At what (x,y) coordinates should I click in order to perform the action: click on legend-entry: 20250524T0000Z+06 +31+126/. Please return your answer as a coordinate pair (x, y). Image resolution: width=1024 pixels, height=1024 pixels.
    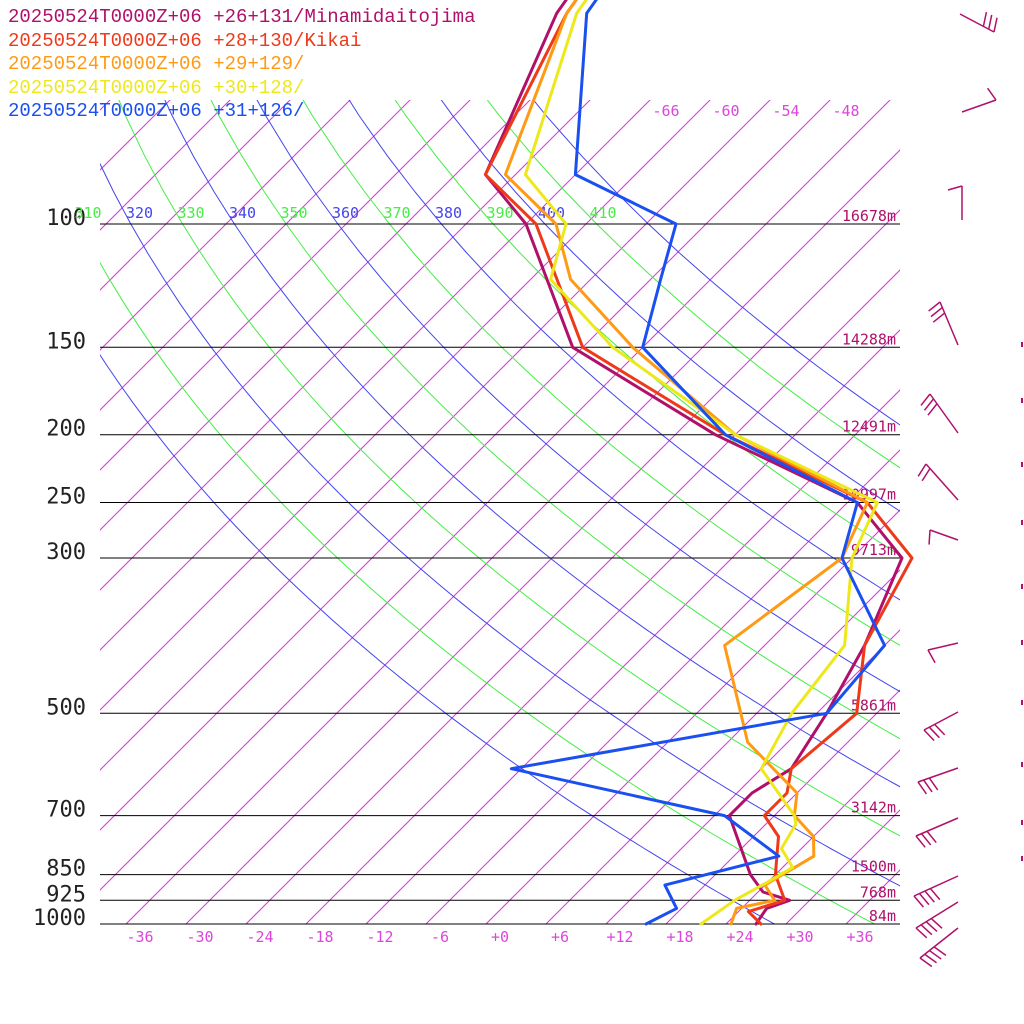
    Looking at the image, I should click on (156, 111).